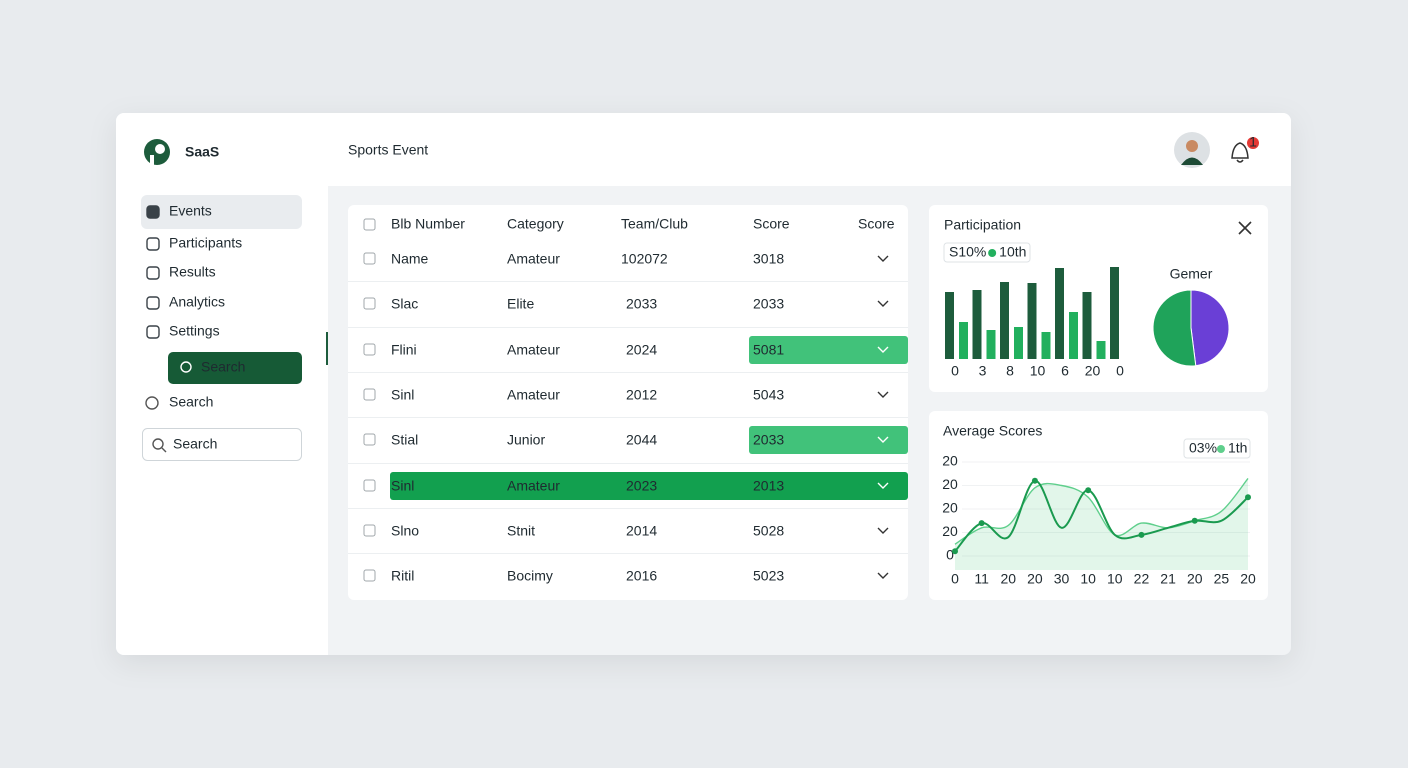 The height and width of the screenshot is (768, 1408). I want to click on cell: 2033, so click(641, 304).